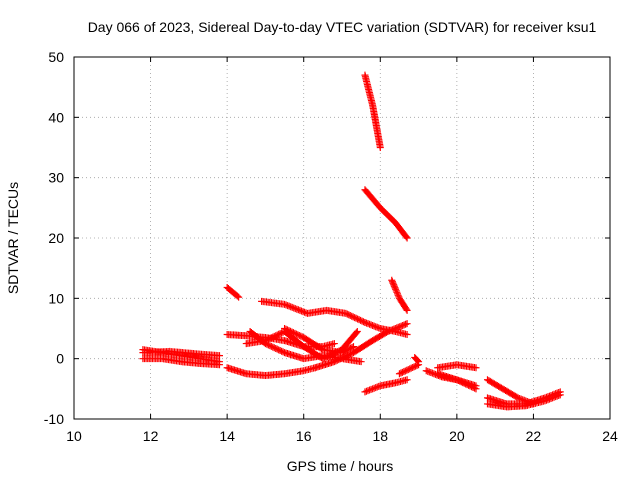  What do you see at coordinates (534, 436) in the screenshot?
I see `x-tick-label: 22` at bounding box center [534, 436].